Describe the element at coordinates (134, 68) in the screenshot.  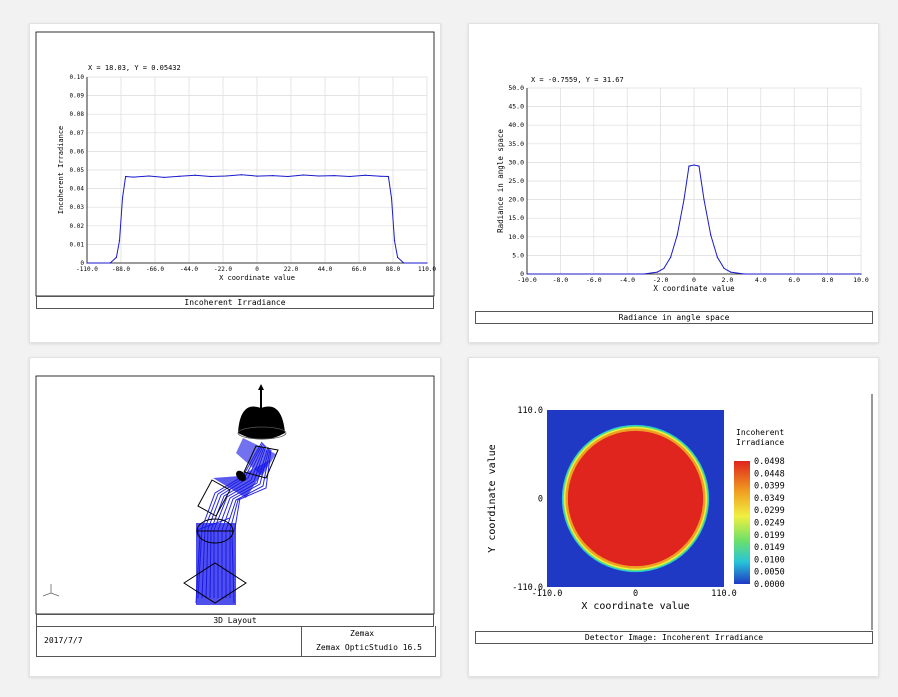
I see `cursor-readout: X = 18.03, Y = 0.05432` at that location.